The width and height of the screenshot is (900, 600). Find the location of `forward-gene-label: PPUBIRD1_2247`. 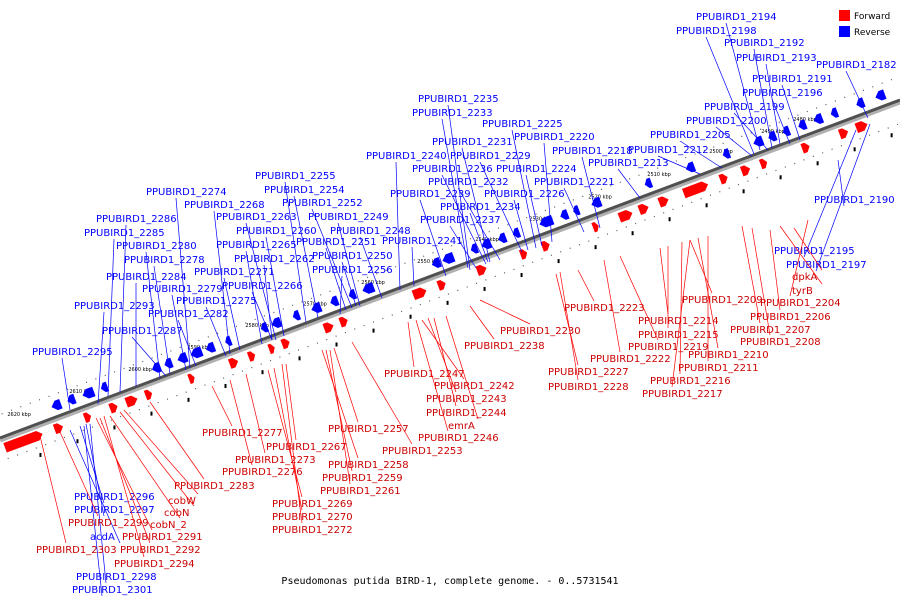

forward-gene-label: PPUBIRD1_2247 is located at coordinates (424, 374).